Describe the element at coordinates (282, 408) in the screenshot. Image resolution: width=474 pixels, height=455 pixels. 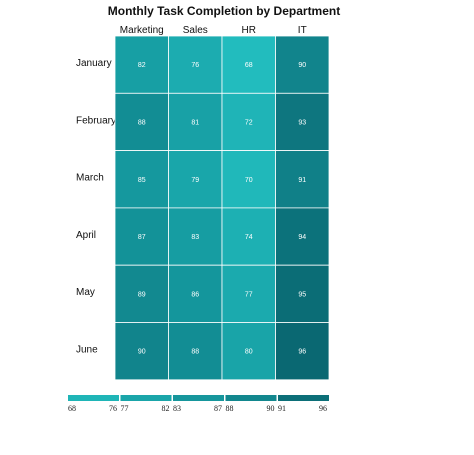
I see `legend-min-label: 91` at that location.